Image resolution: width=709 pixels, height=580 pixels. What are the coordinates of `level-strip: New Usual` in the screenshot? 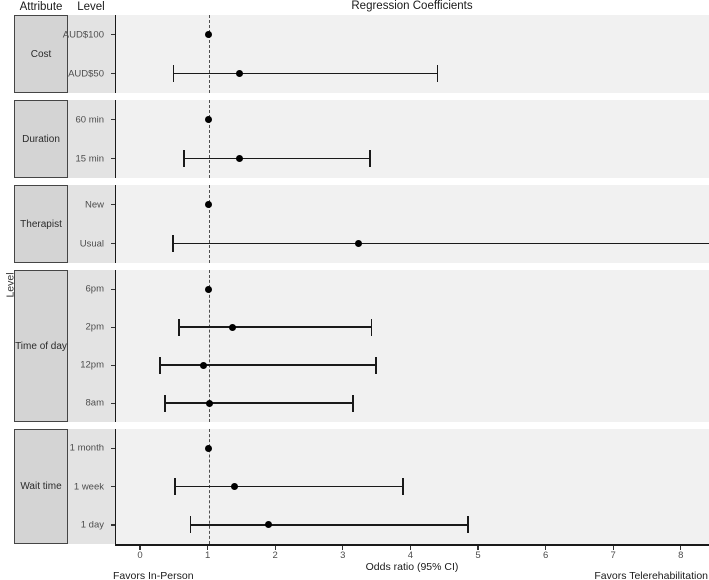 It's located at (91, 224).